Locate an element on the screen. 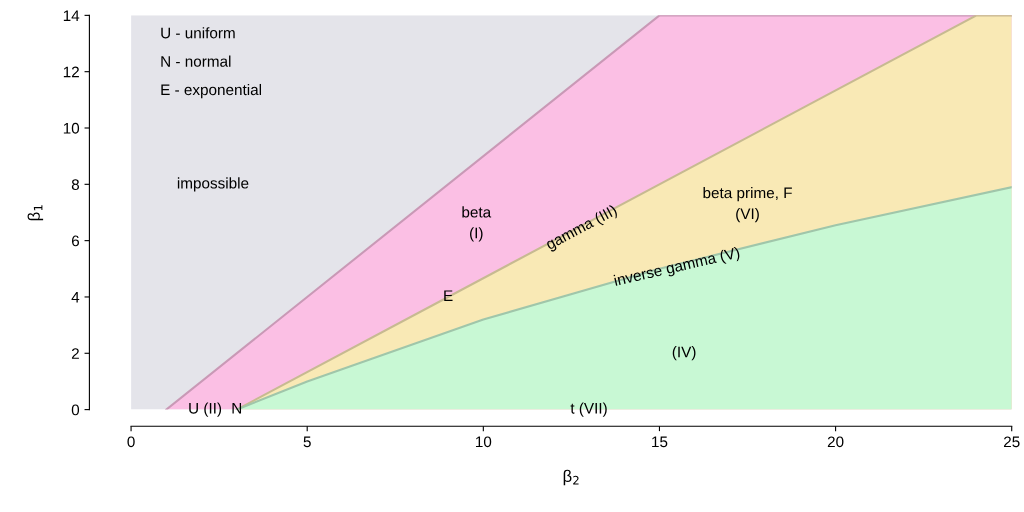 Image resolution: width=1024 pixels, height=512 pixels. annotation: E - exponential is located at coordinates (211, 91).